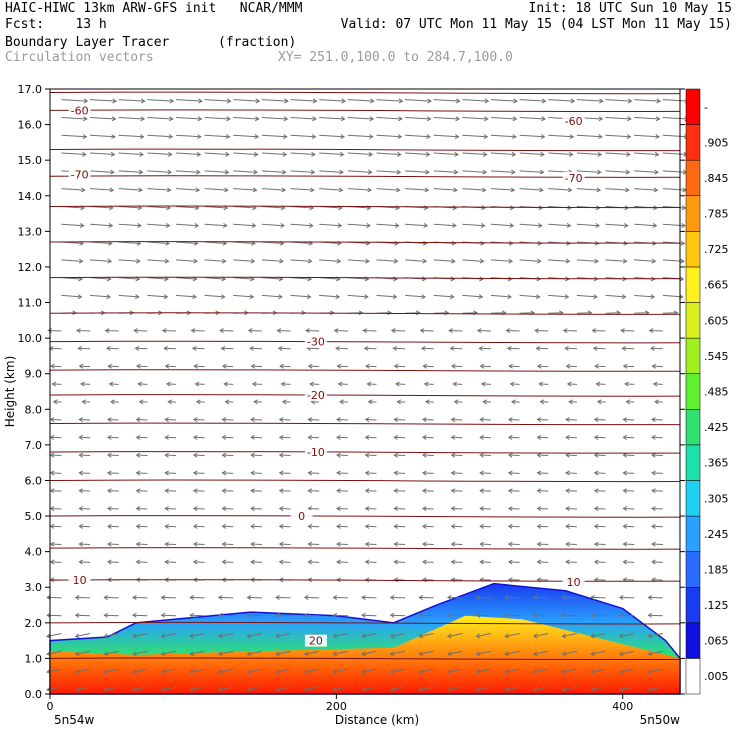  What do you see at coordinates (716, 427) in the screenshot?
I see `colorbar-label: .425` at bounding box center [716, 427].